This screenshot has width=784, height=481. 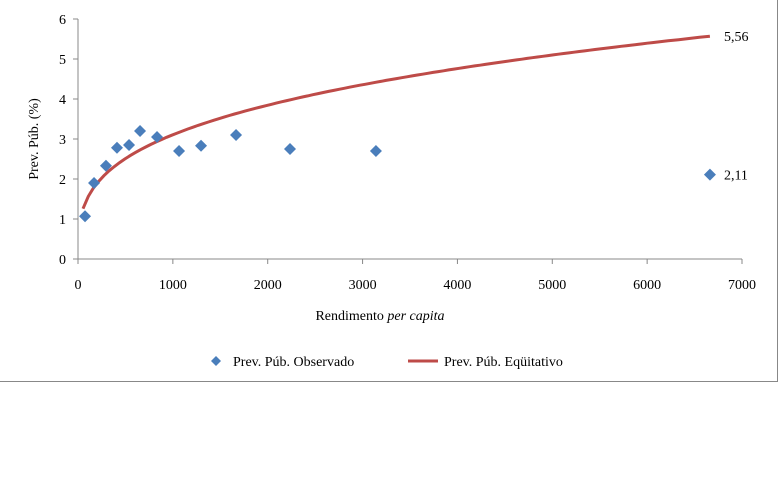 I want to click on x-tick-label: 1000, so click(x=173, y=285).